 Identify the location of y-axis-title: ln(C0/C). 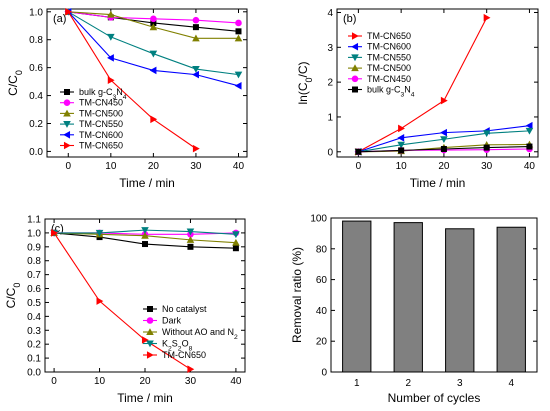
(305, 82).